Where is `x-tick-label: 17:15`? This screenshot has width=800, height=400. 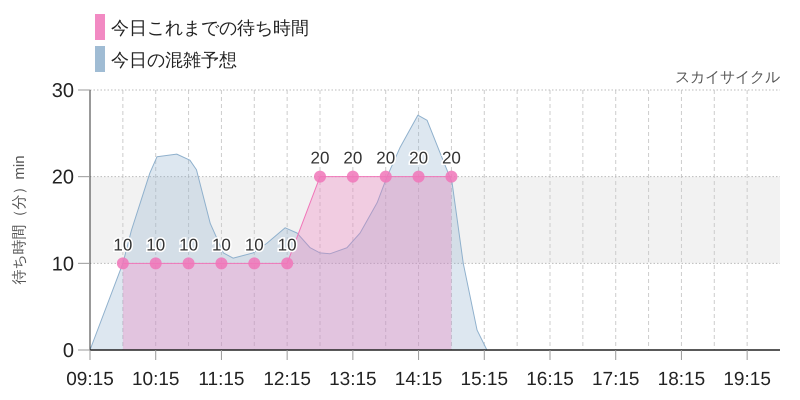 x-tick-label: 17:15 is located at coordinates (616, 379).